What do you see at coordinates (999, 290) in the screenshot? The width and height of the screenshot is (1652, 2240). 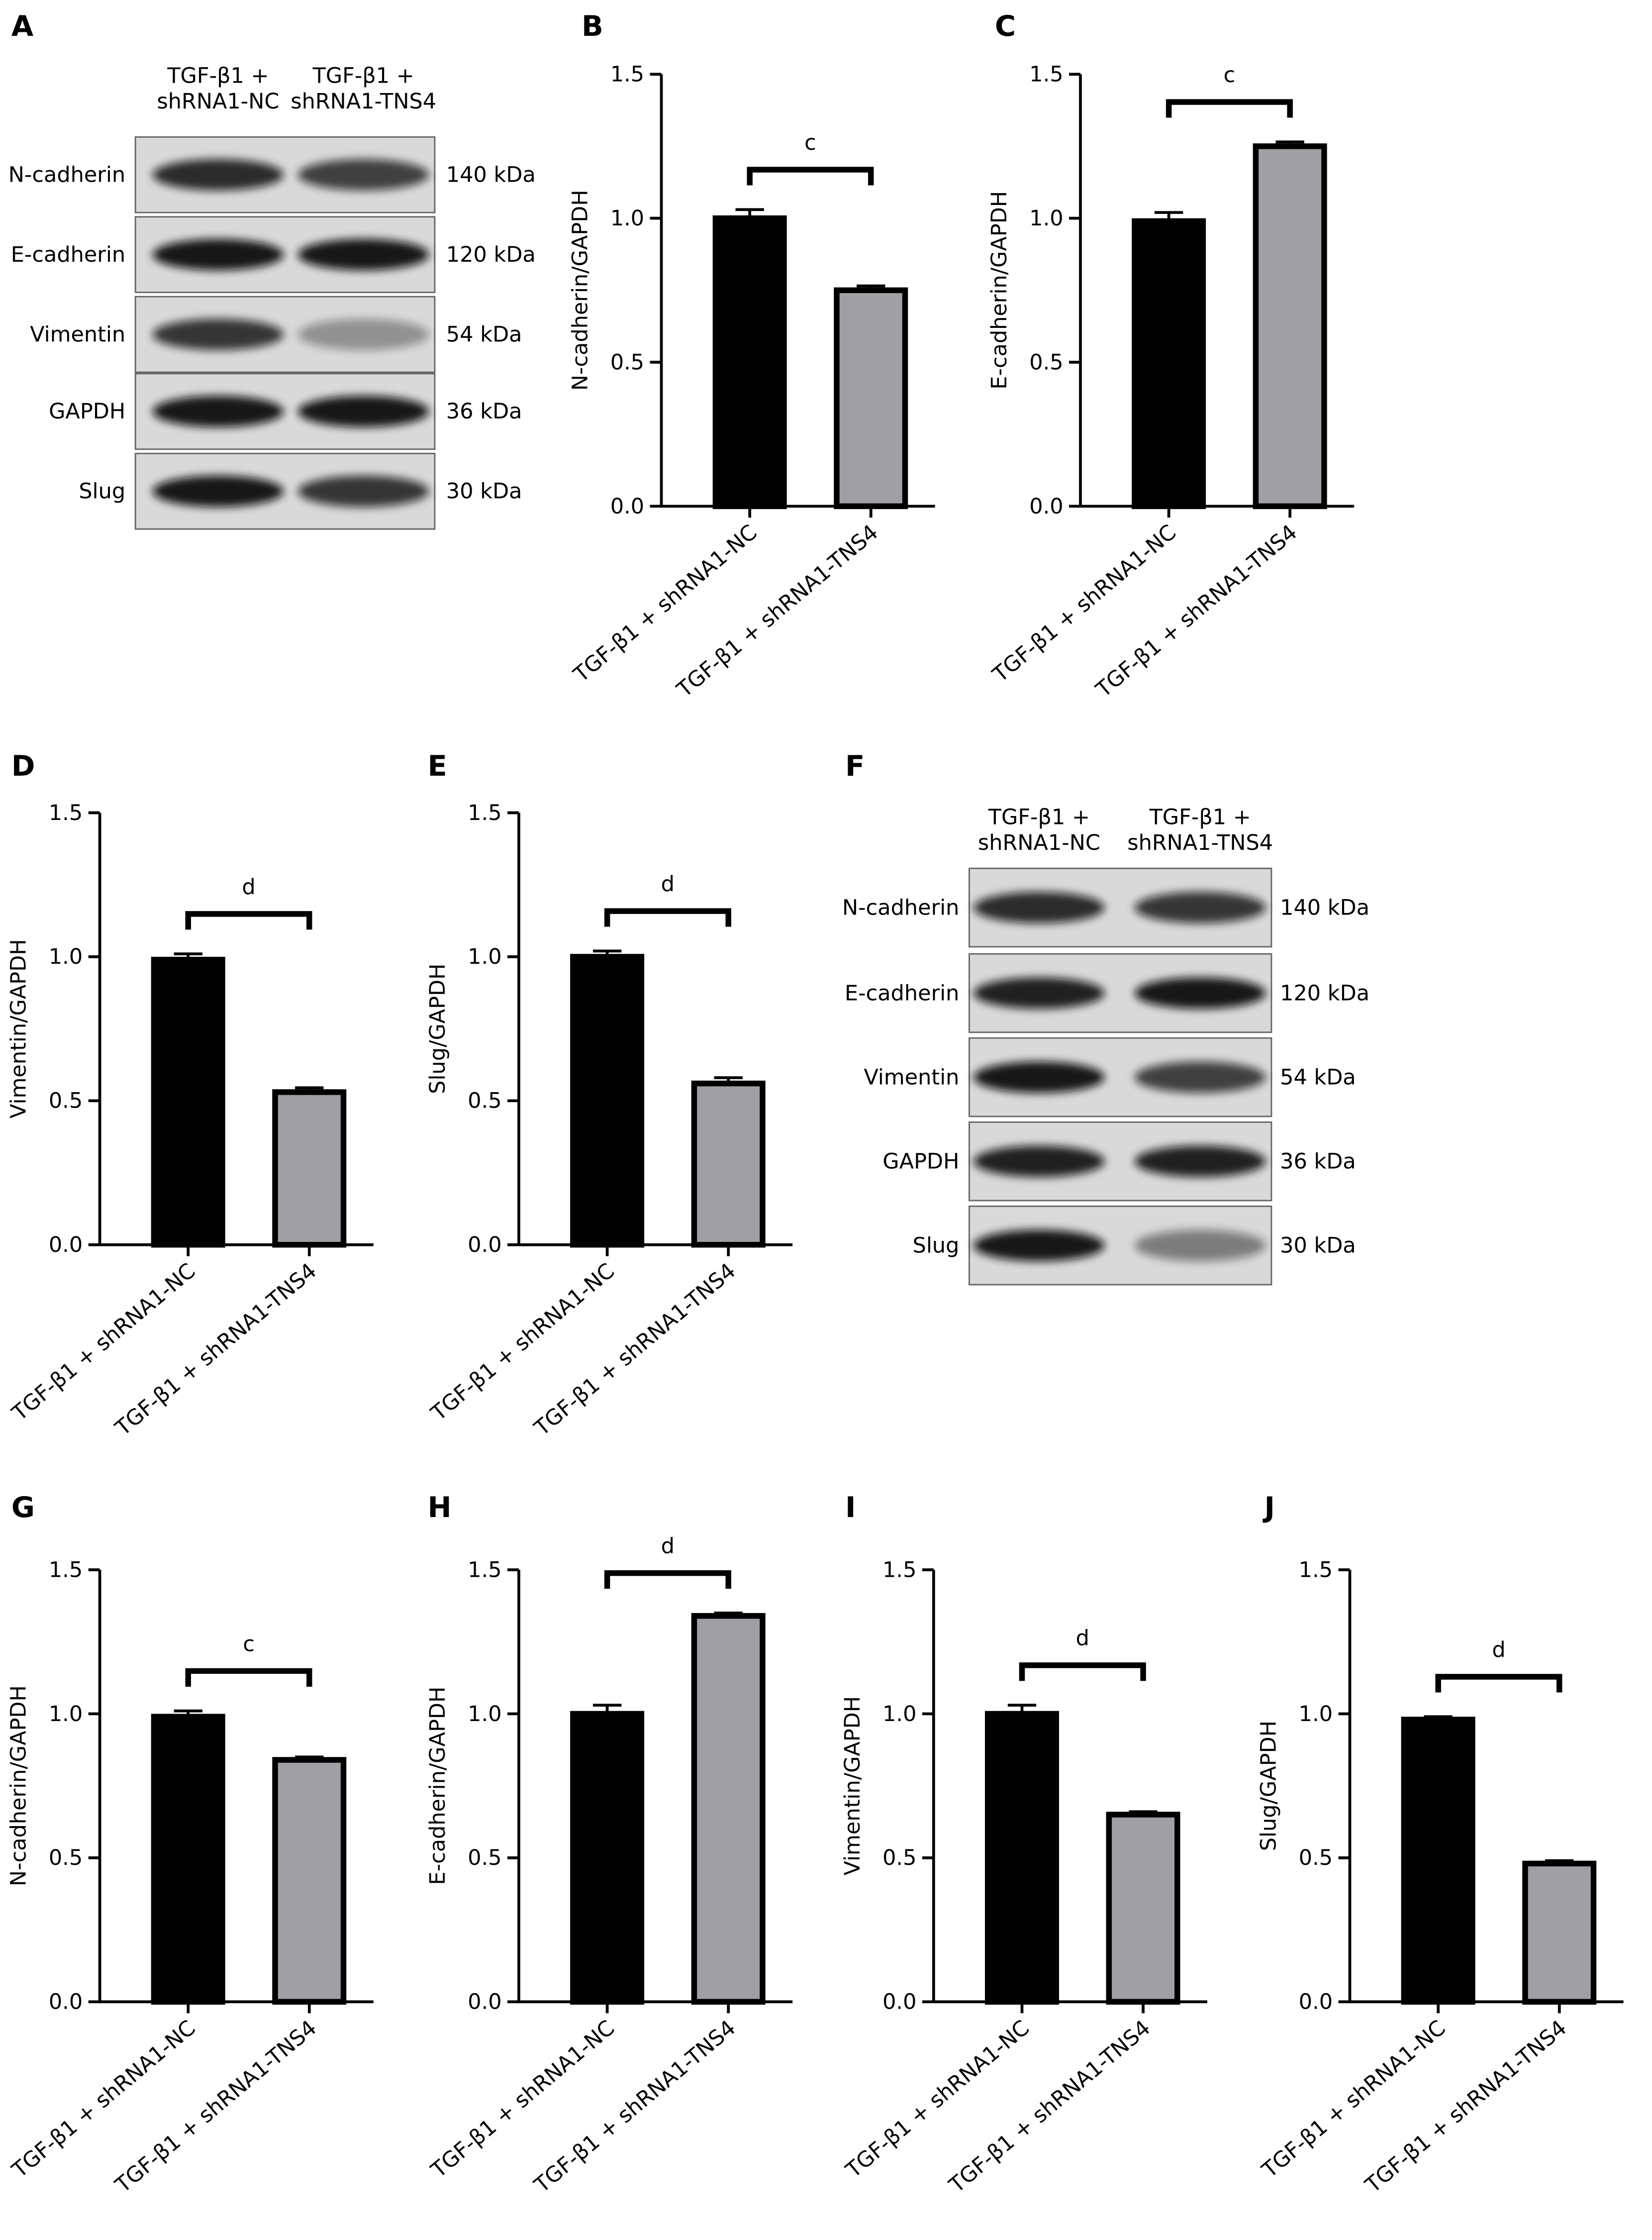 I see `y-axis-label: E-cadherin/GAPDH` at bounding box center [999, 290].